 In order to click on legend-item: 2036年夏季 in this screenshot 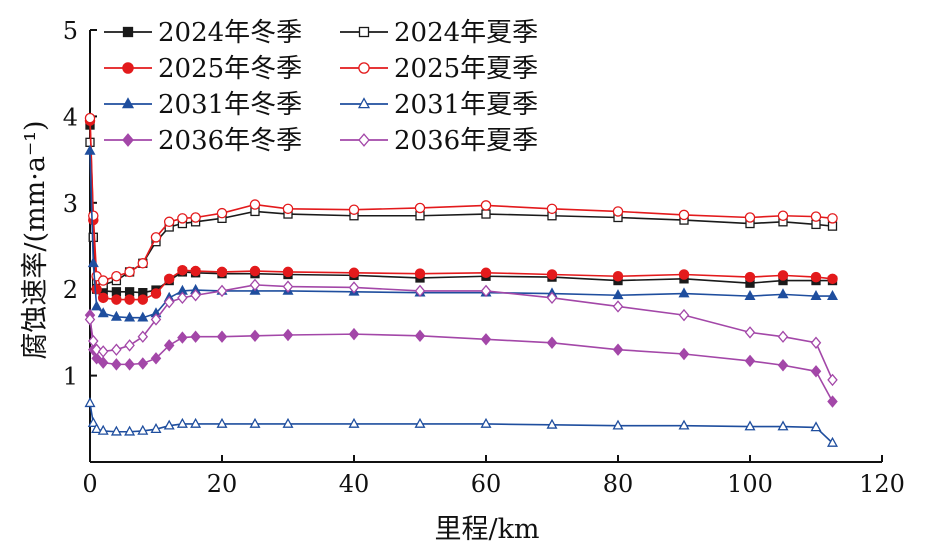, I will do `click(439, 141)`.